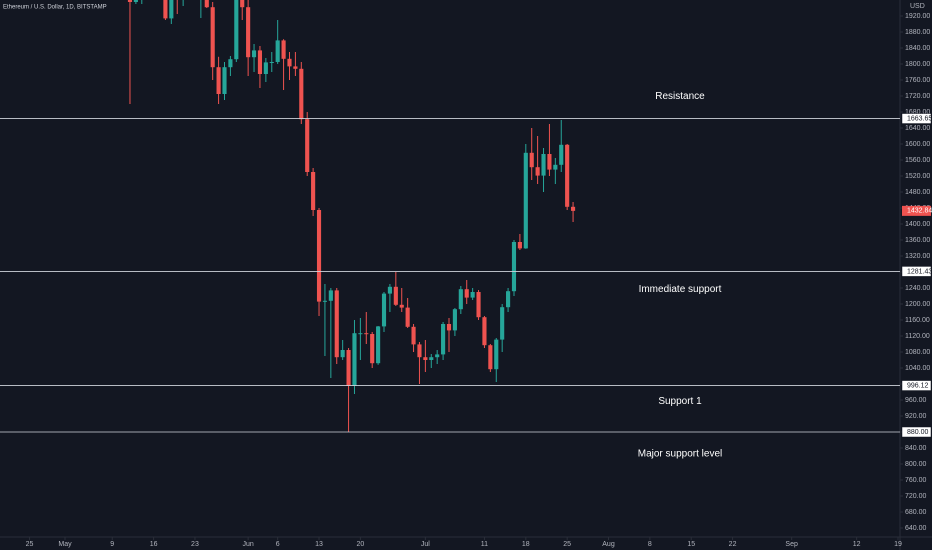 This screenshot has width=932, height=550. I want to click on y-tick-label: 840.00, so click(916, 448).